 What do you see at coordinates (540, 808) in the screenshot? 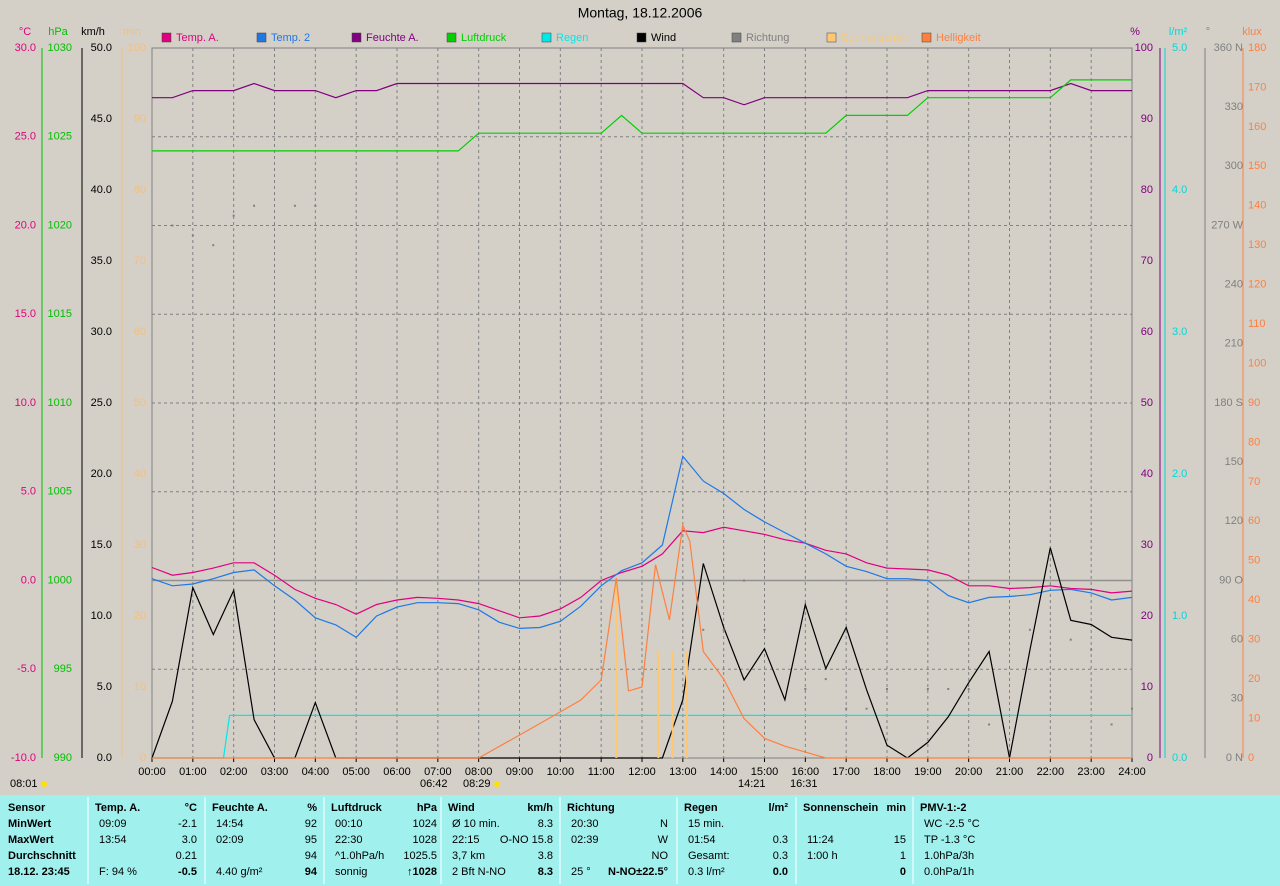
I see `column-unit: km/h` at bounding box center [540, 808].